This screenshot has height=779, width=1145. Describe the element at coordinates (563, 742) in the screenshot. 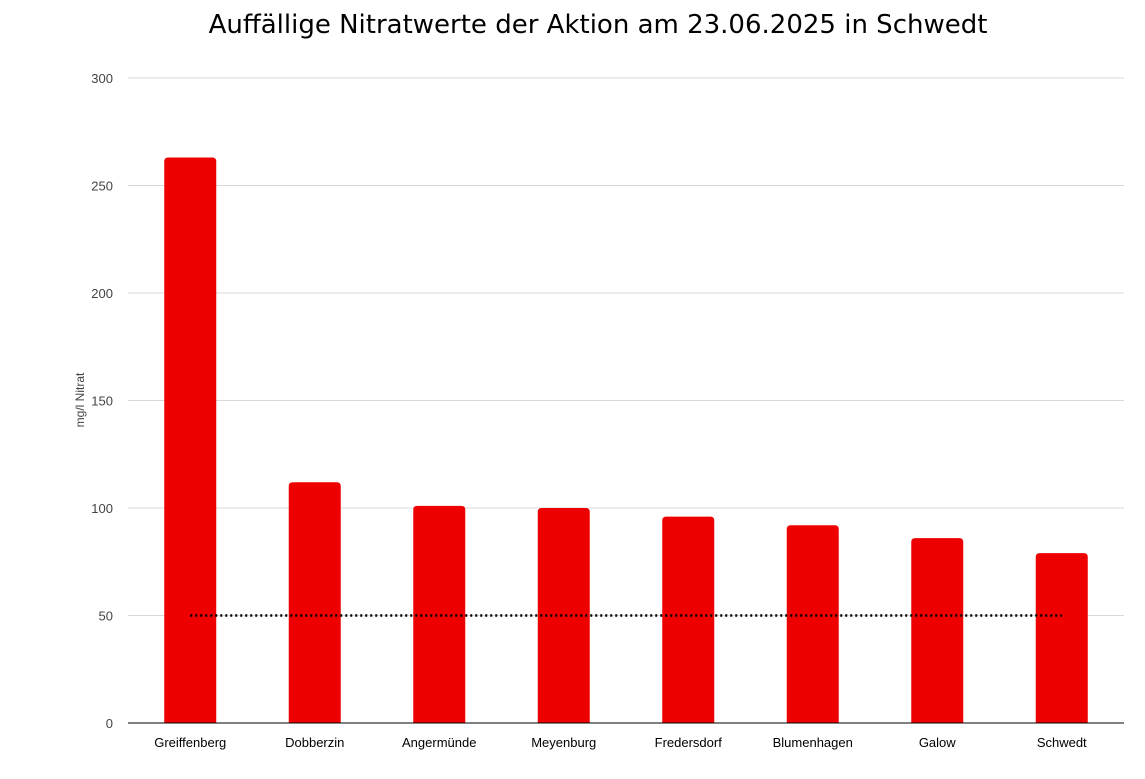

I see `x-category-label: Meyenburg` at that location.